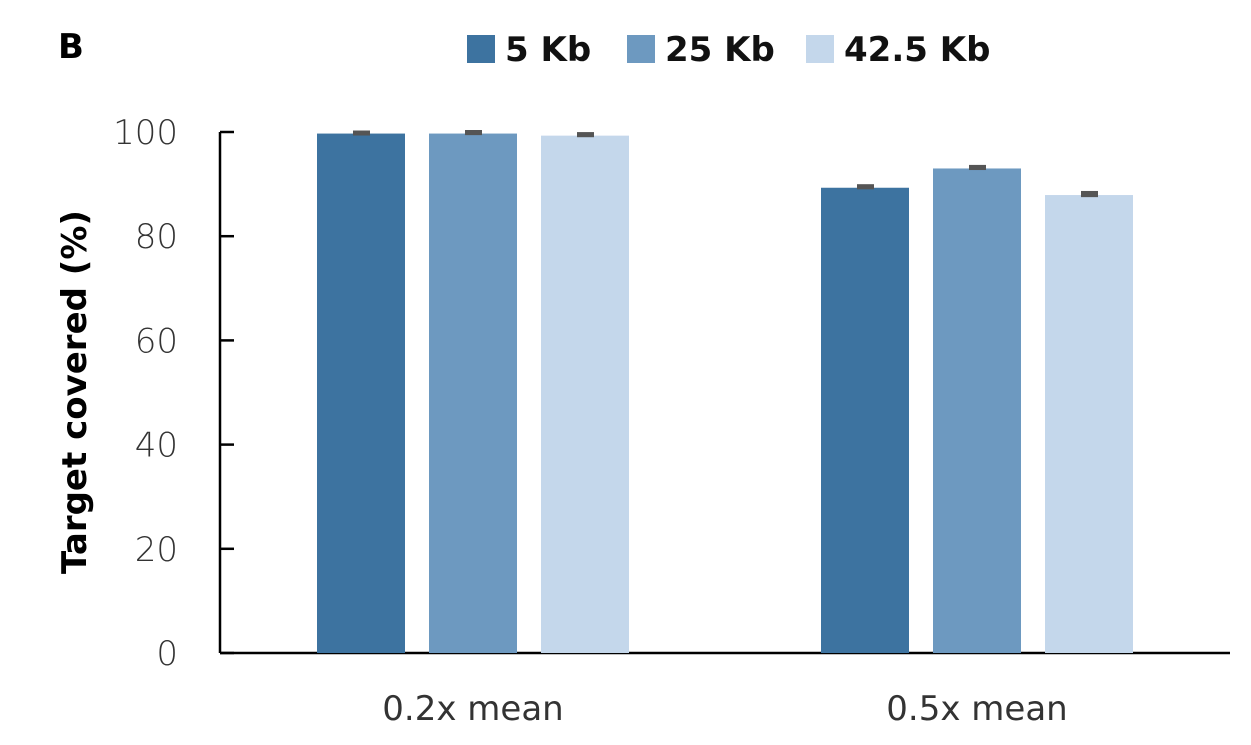 This screenshot has height=745, width=1251. I want to click on y-tick-label: 20, so click(156, 550).